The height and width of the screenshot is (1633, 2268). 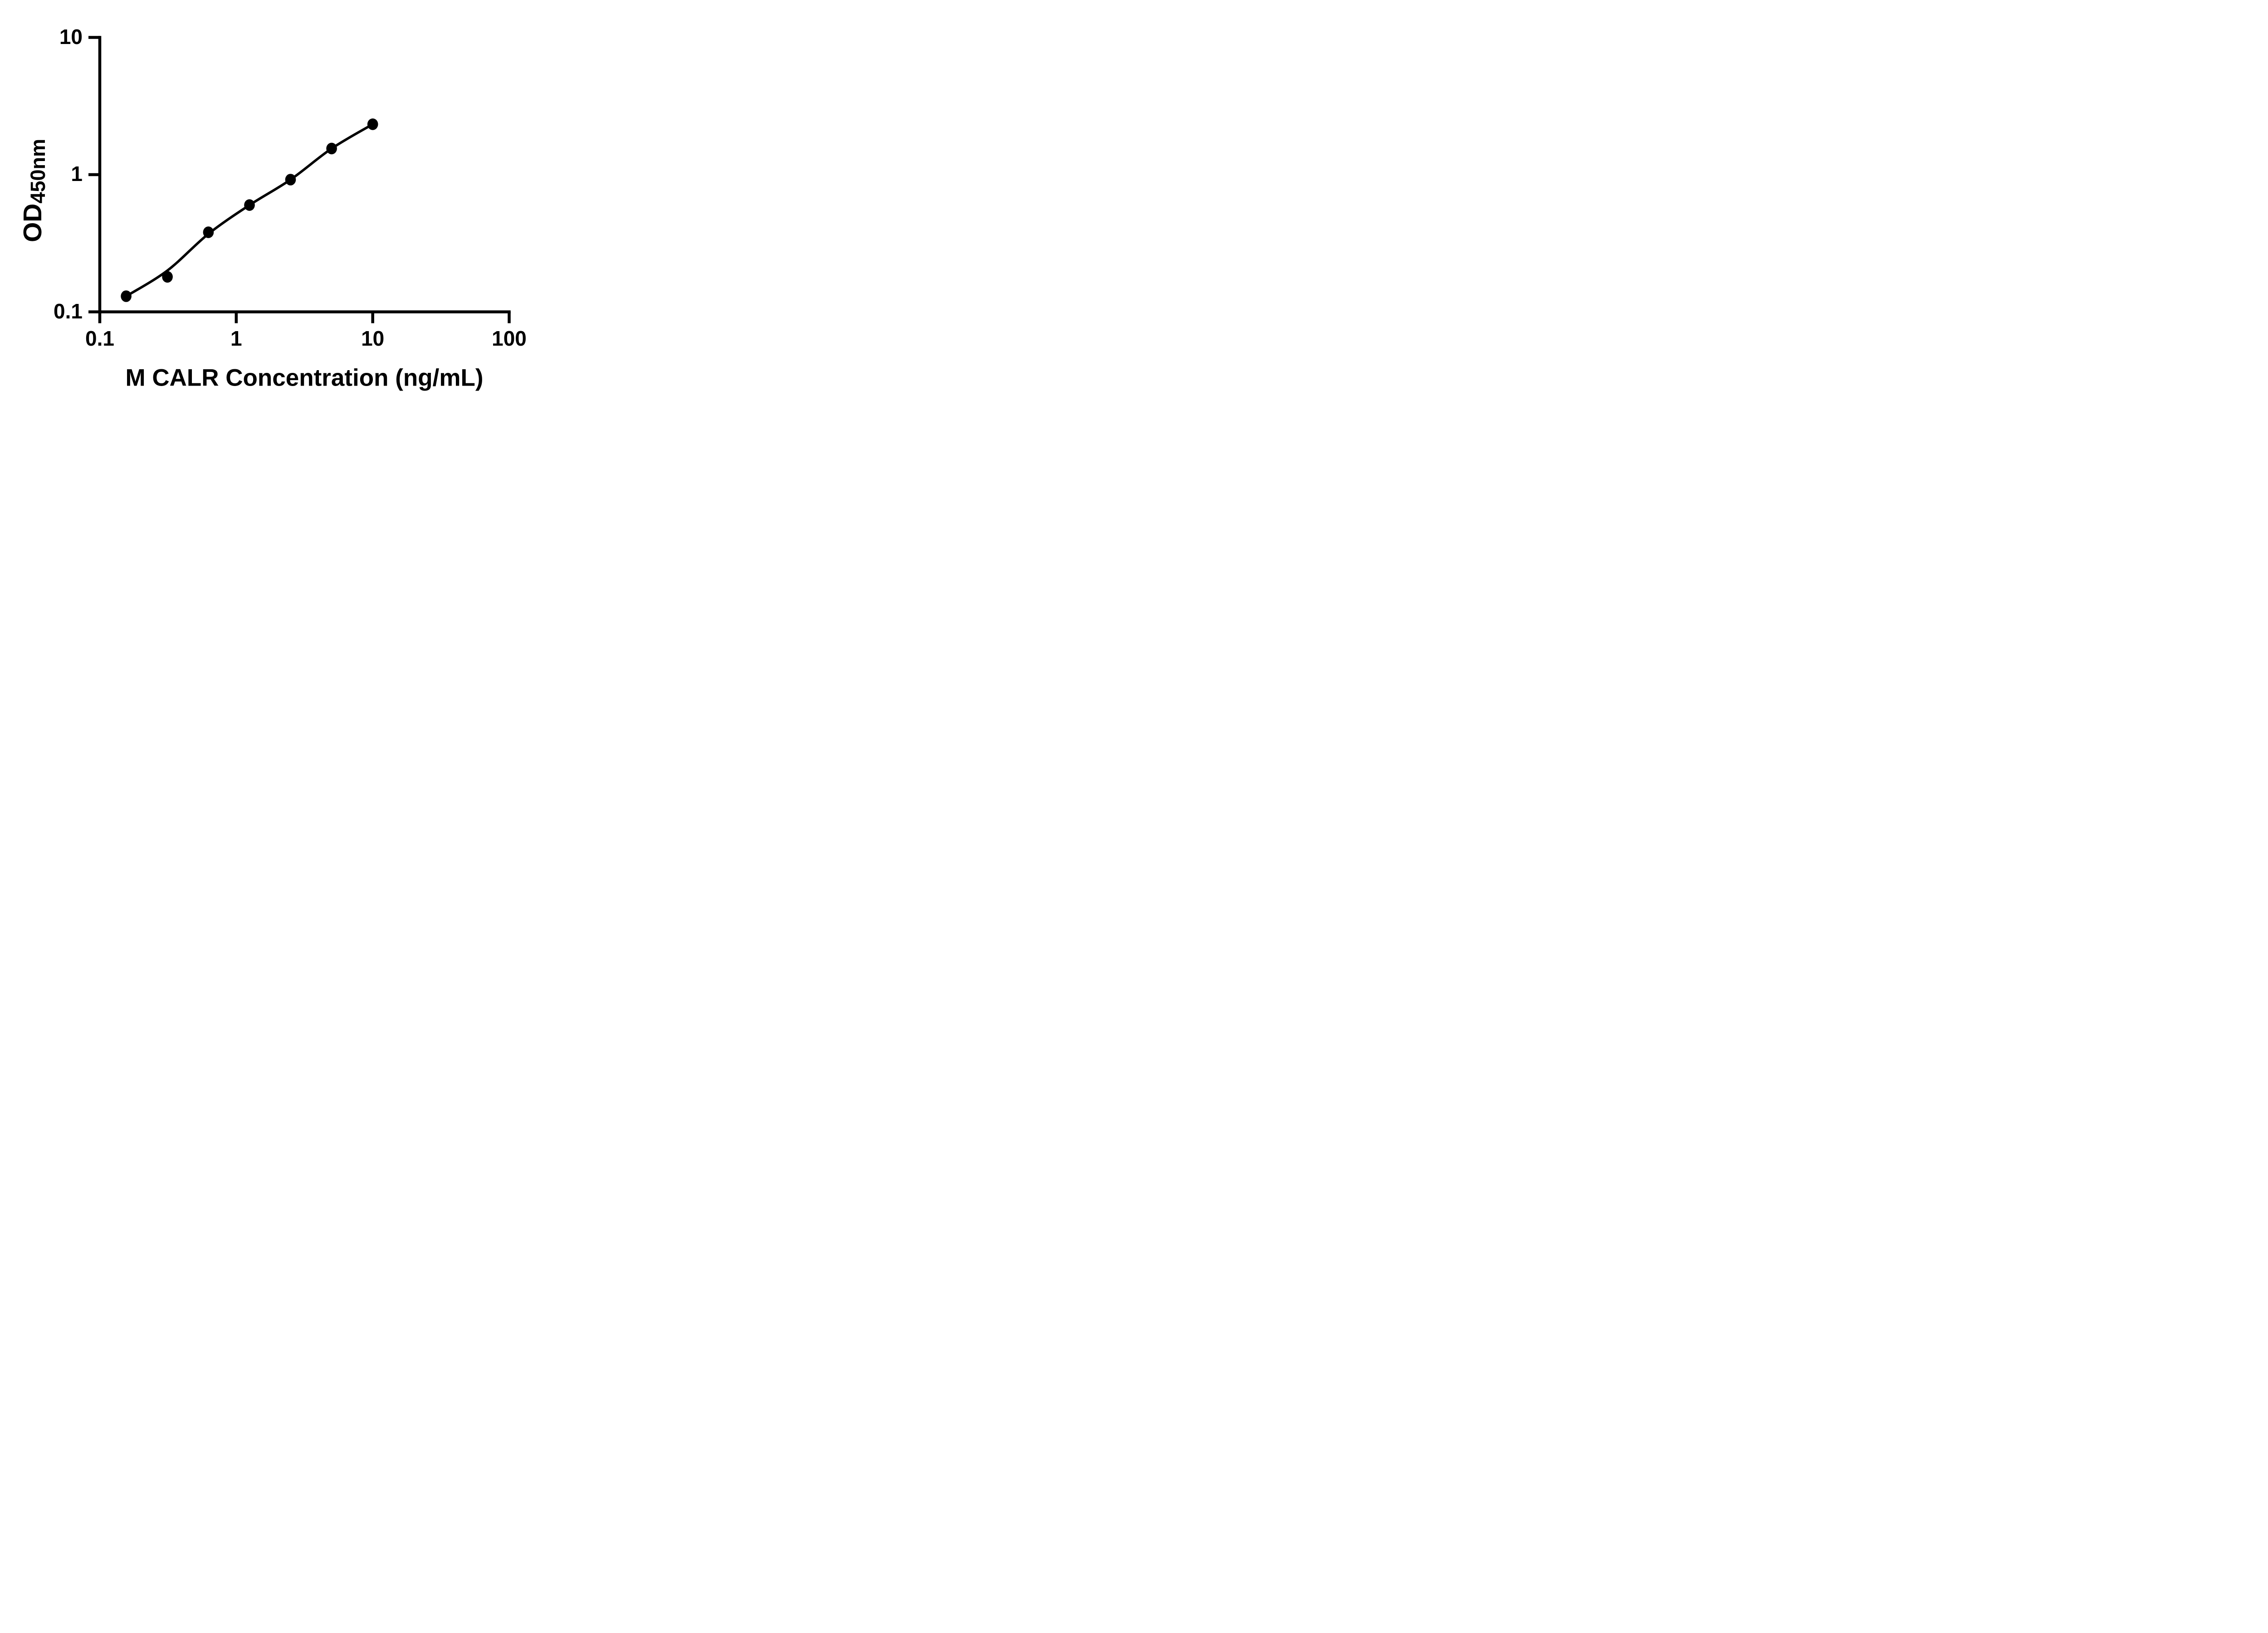 What do you see at coordinates (99, 338) in the screenshot?
I see `x-tick-label: 0.1` at bounding box center [99, 338].